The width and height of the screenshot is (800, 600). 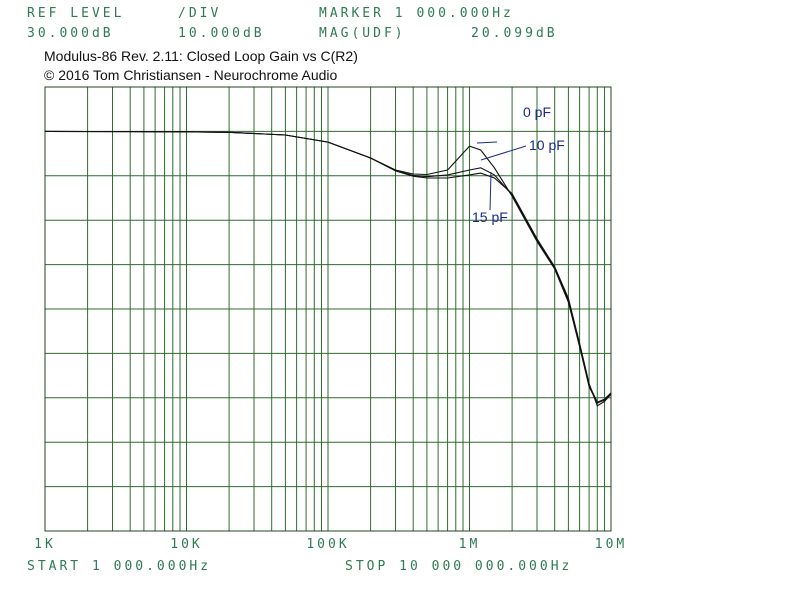 I want to click on x-tick-label: 10M, so click(x=611, y=544).